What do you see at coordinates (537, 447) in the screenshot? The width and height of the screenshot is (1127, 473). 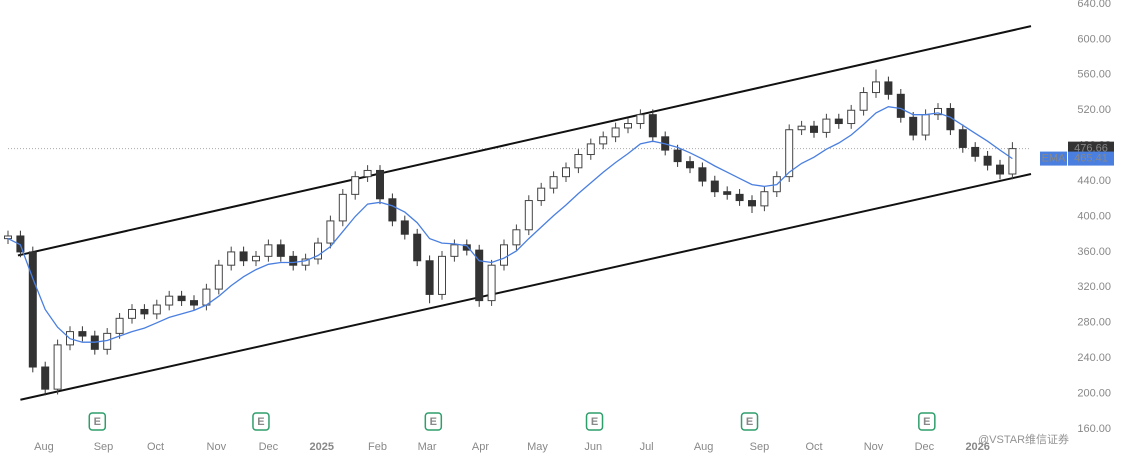 I see `x-tick-label: May` at bounding box center [537, 447].